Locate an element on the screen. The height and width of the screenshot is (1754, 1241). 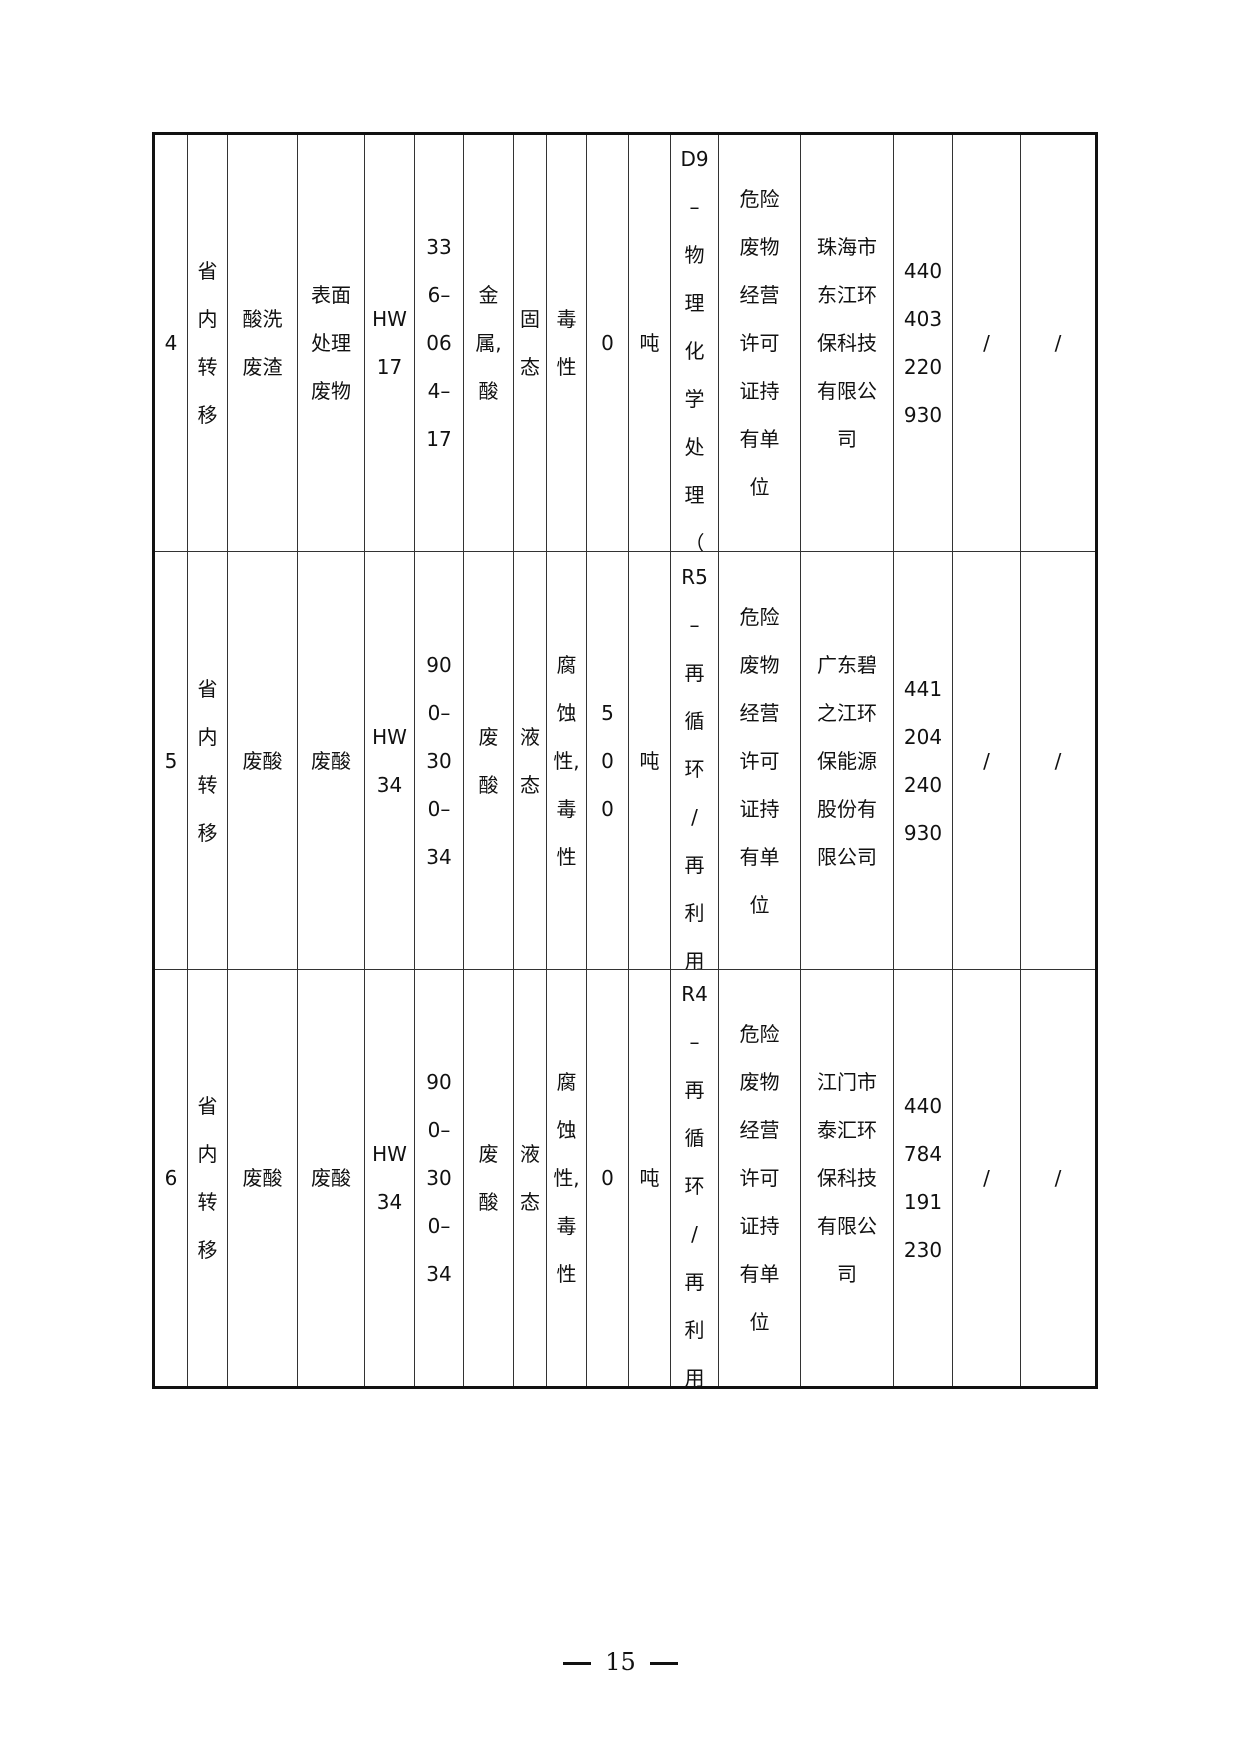
table-cell: 广东碧 之江环 保能源 股份有 限公司 is located at coordinates (847, 760).